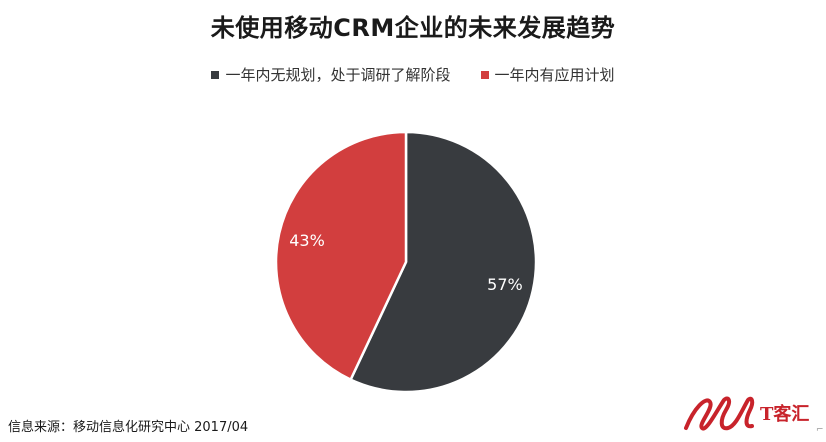  Describe the element at coordinates (413, 28) in the screenshot. I see `chart-title: 未使用移动CRM企业的未来发展趋势` at that location.